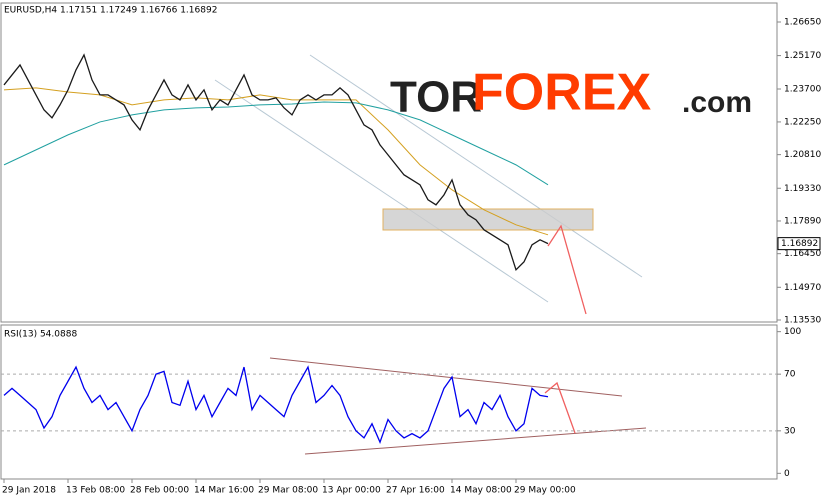 Image resolution: width=821 pixels, height=504 pixels. Describe the element at coordinates (415, 491) in the screenshot. I see `x-tick-label: 27 Apr 16:00` at that location.